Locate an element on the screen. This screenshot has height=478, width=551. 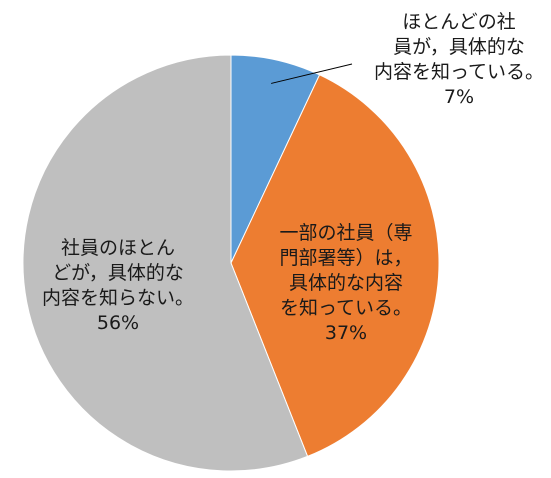
slice-label-0-line-3: 7% is located at coordinates (459, 97).